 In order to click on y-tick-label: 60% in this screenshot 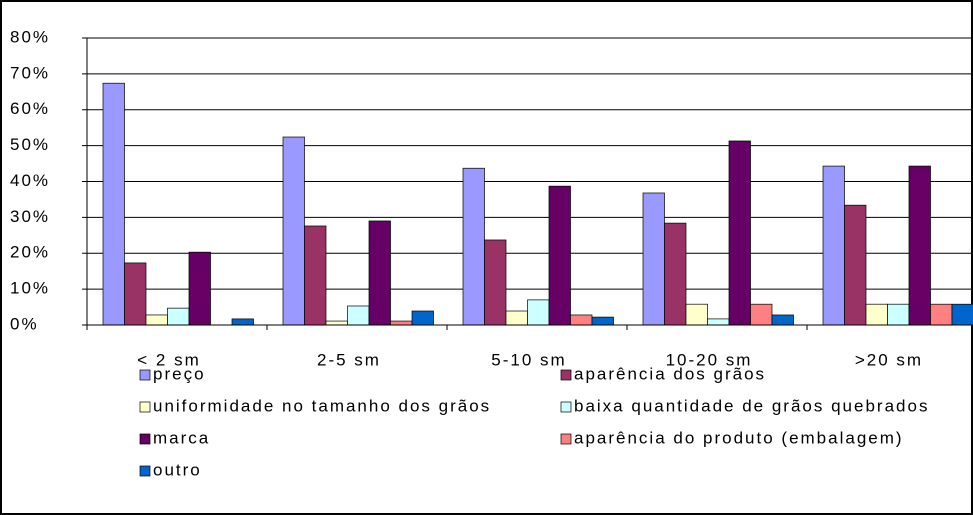, I will do `click(30, 108)`.